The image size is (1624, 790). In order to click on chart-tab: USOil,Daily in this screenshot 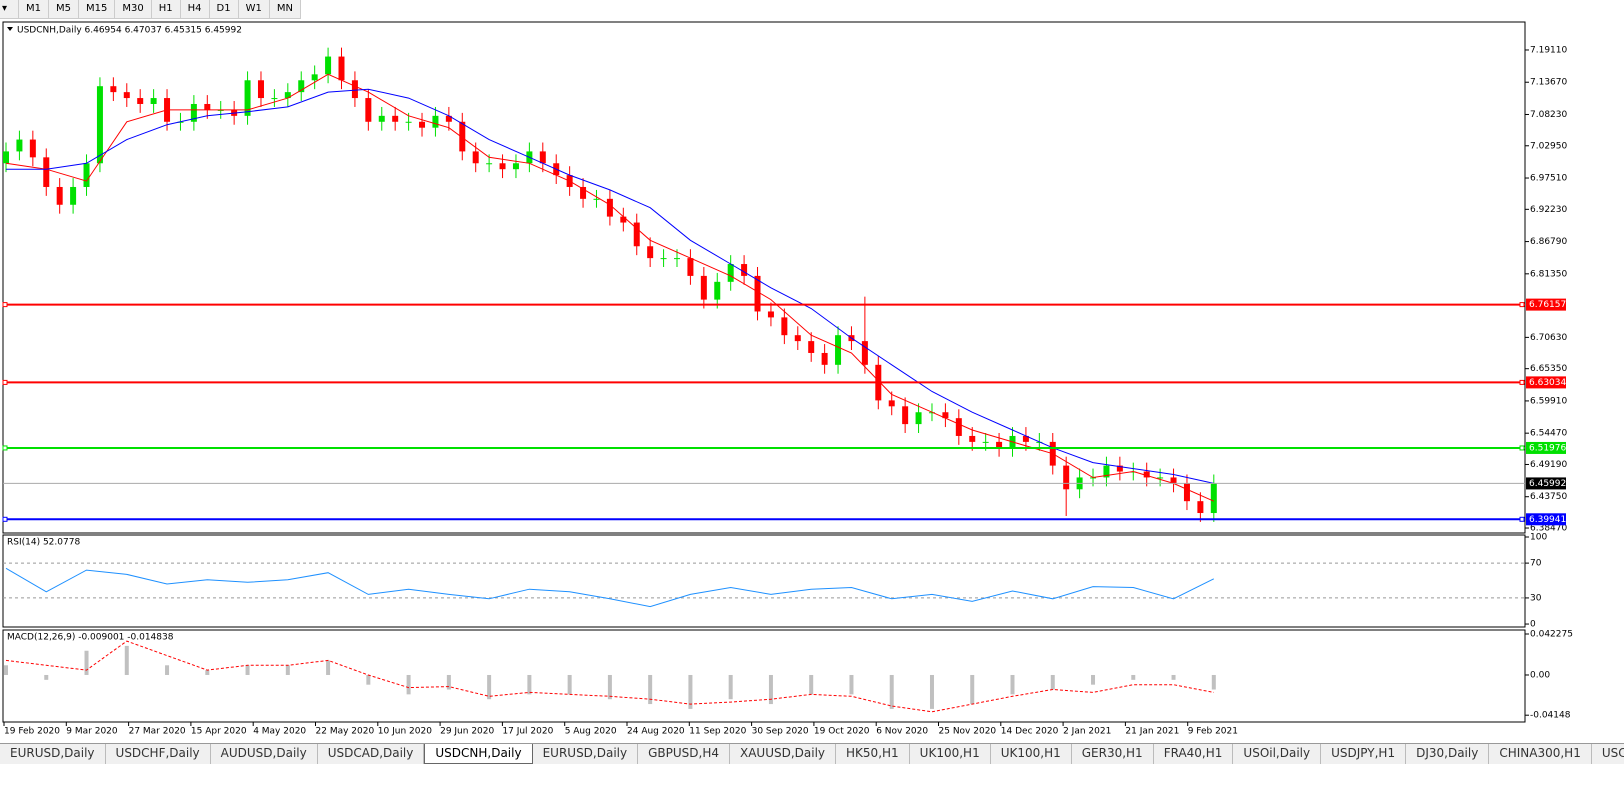, I will do `click(1277, 754)`.